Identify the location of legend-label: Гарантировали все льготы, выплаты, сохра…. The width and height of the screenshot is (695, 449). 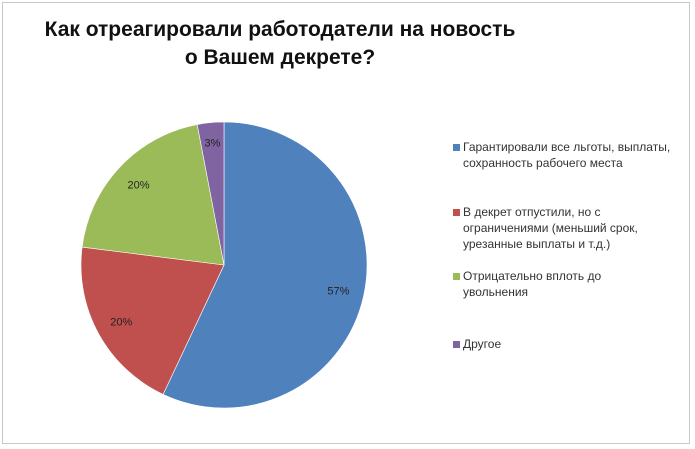
(567, 155).